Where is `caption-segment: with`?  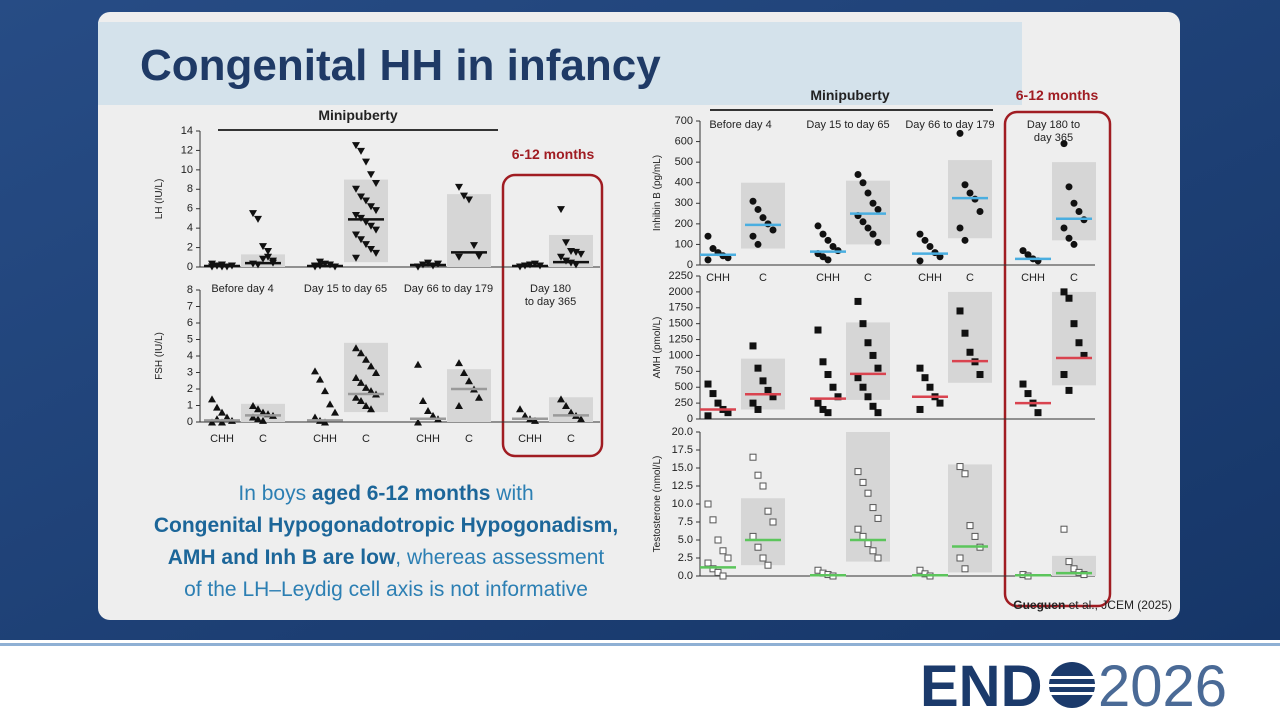
caption-segment: with is located at coordinates (511, 493).